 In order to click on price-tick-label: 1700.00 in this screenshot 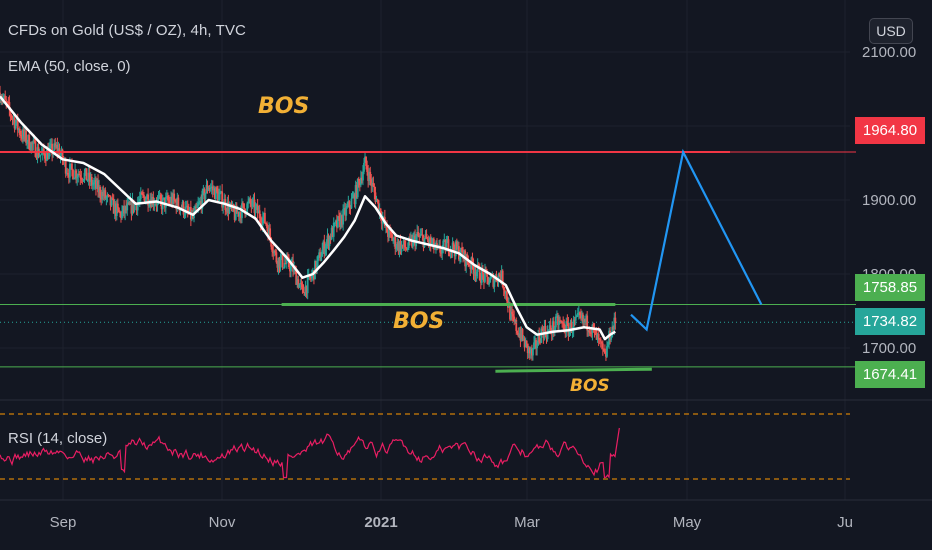, I will do `click(889, 348)`.